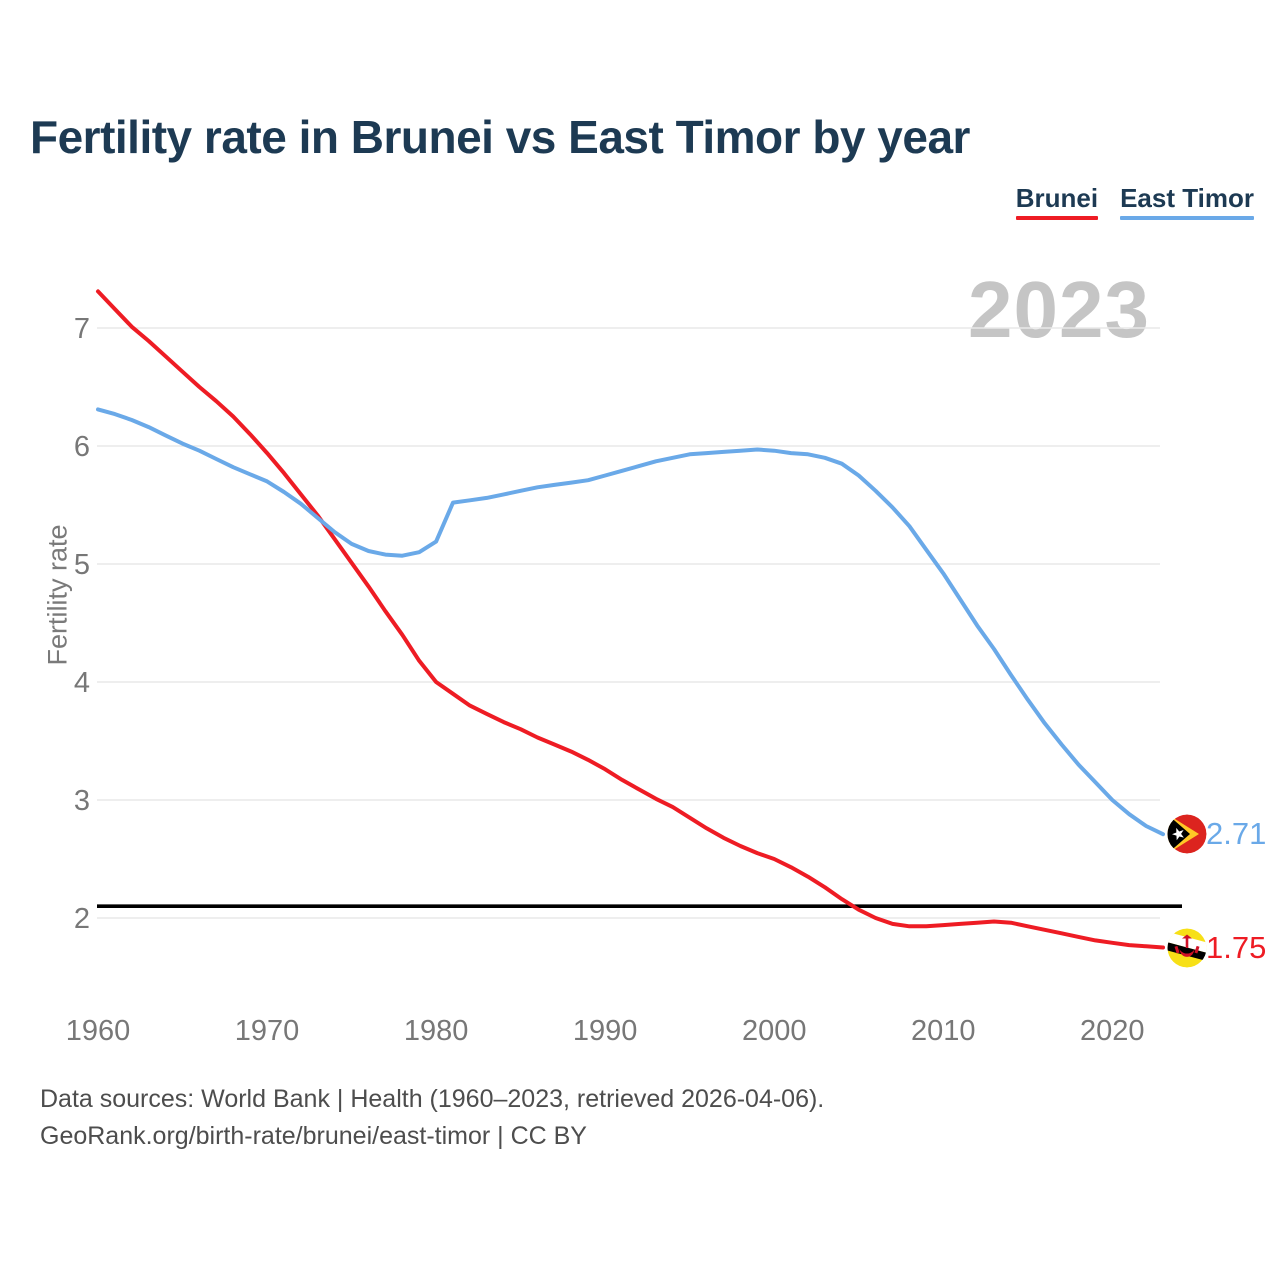 The image size is (1280, 1280). I want to click on legend-item-east-timor: East Timor, so click(1187, 202).